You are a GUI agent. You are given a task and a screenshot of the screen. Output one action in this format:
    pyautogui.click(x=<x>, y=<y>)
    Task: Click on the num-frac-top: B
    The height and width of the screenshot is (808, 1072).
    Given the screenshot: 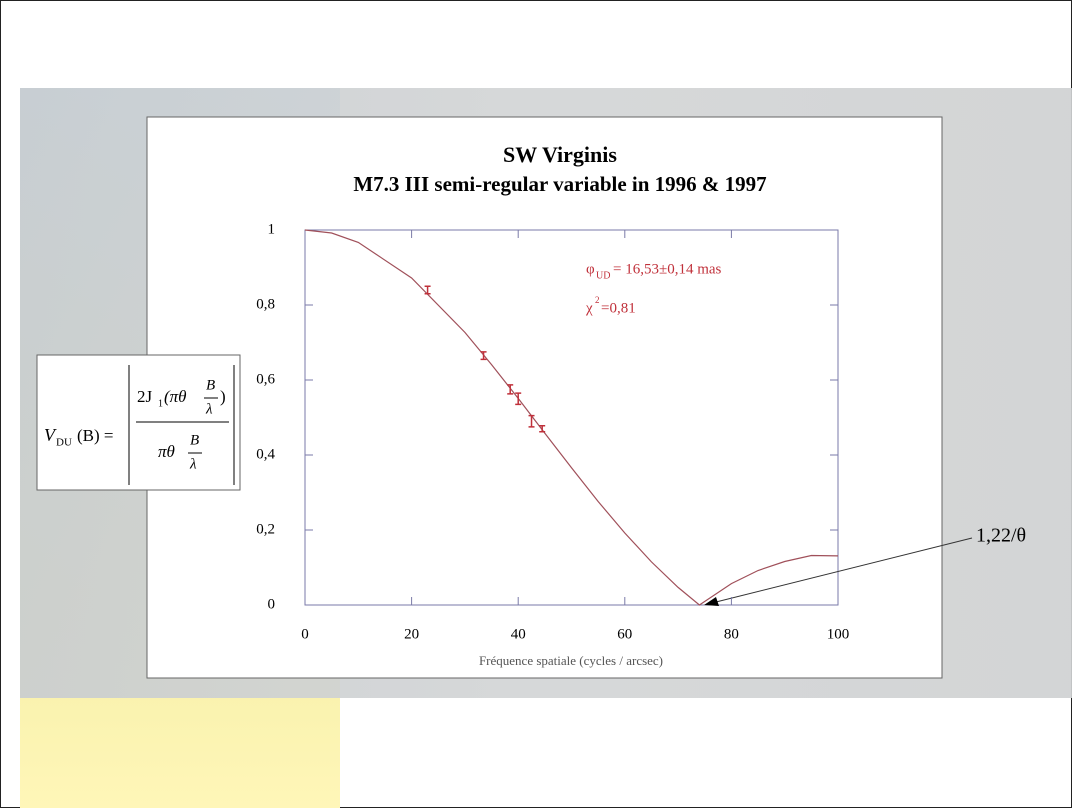 What is the action you would take?
    pyautogui.click(x=210, y=385)
    